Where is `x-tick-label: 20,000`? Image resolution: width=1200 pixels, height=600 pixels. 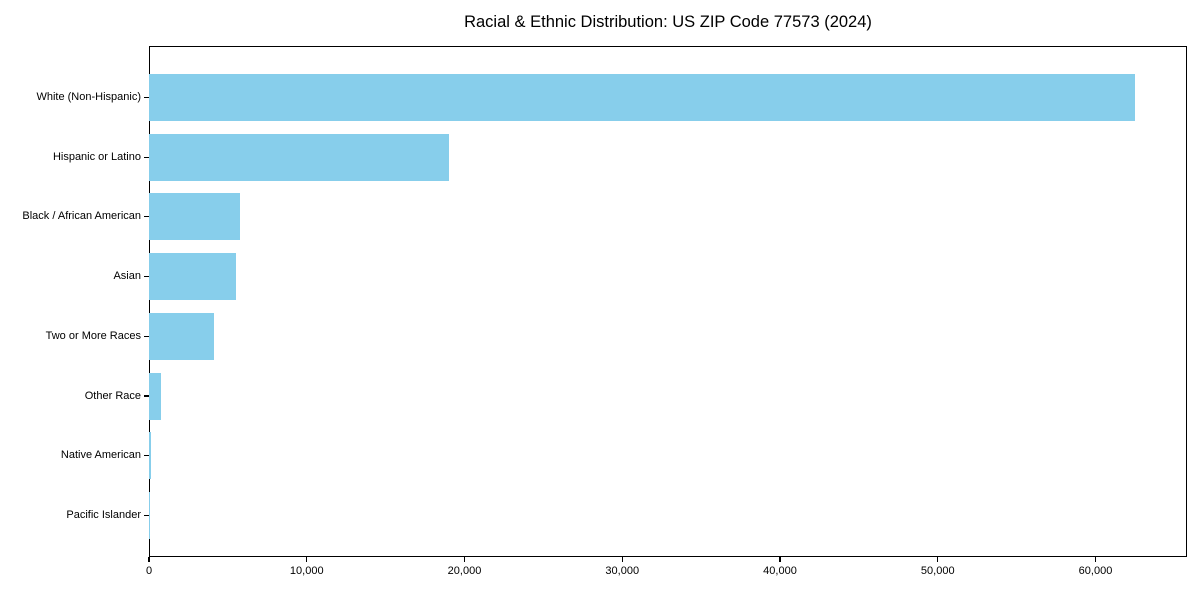
x-tick-label: 20,000 is located at coordinates (464, 571).